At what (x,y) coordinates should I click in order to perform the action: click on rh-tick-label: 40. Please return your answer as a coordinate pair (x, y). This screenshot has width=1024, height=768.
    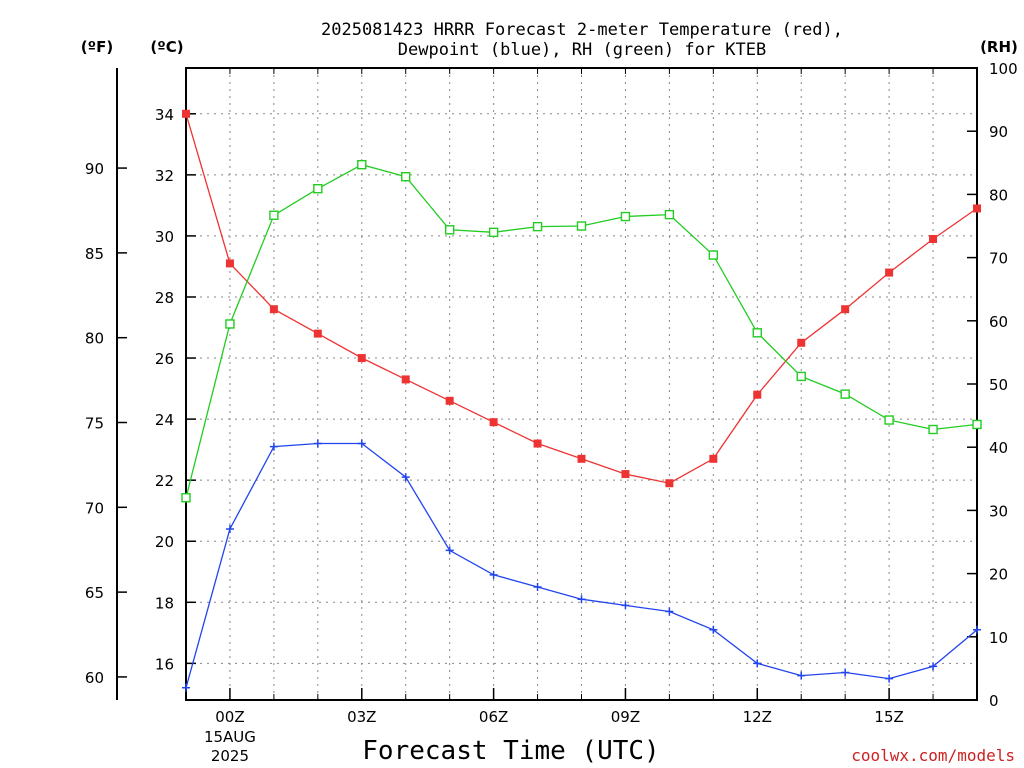
    Looking at the image, I should click on (998, 448).